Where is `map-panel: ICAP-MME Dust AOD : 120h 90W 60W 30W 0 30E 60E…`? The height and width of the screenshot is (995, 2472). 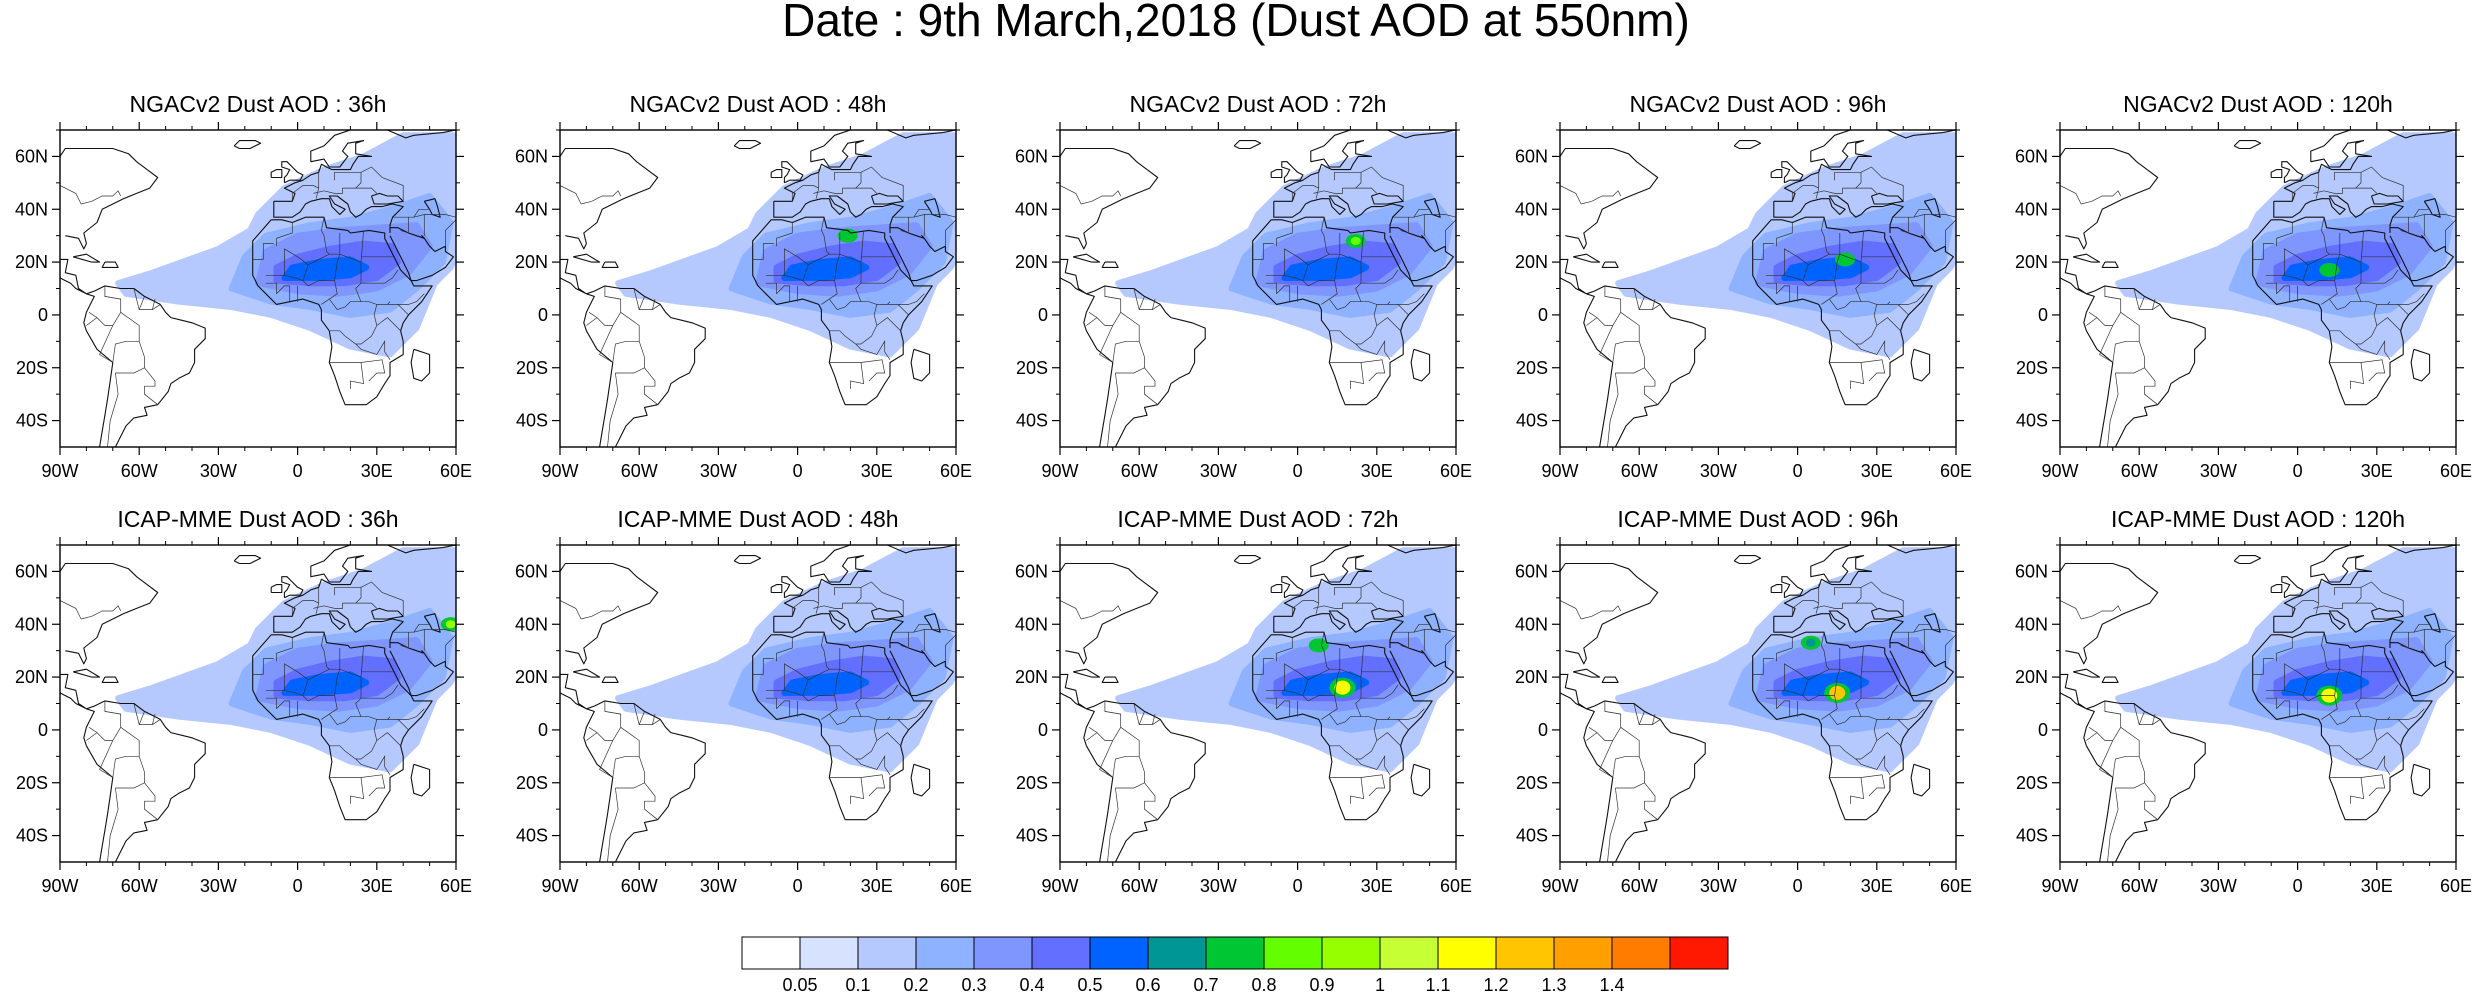
map-panel: ICAP-MME Dust AOD : 120h 90W 60W 30W 0 30E 60E… is located at coordinates (2236, 715).